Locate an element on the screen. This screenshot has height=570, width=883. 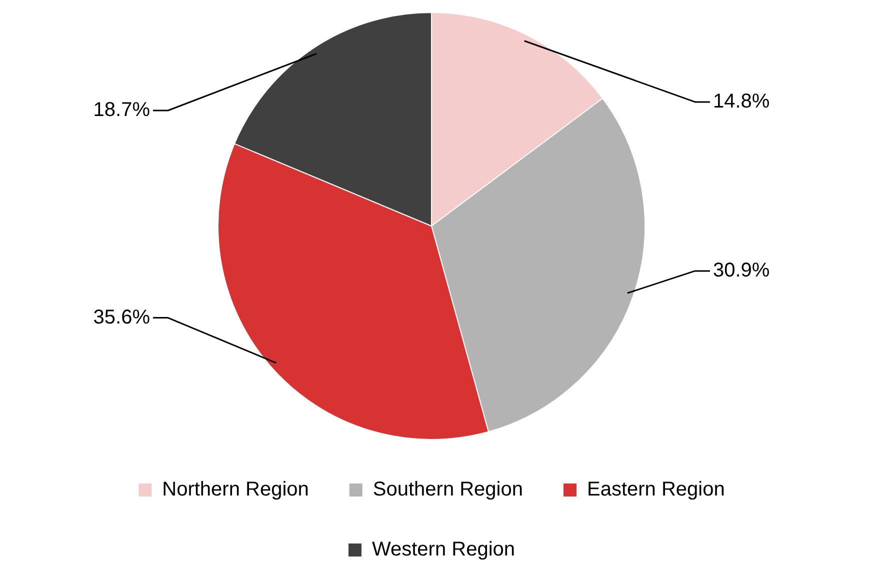
data-label: 14.8% is located at coordinates (741, 101).